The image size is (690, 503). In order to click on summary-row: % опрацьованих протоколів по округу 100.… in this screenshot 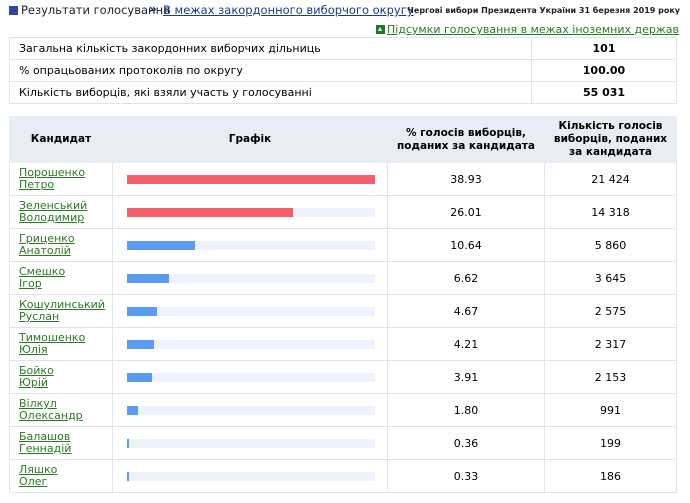, I will do `click(343, 70)`.